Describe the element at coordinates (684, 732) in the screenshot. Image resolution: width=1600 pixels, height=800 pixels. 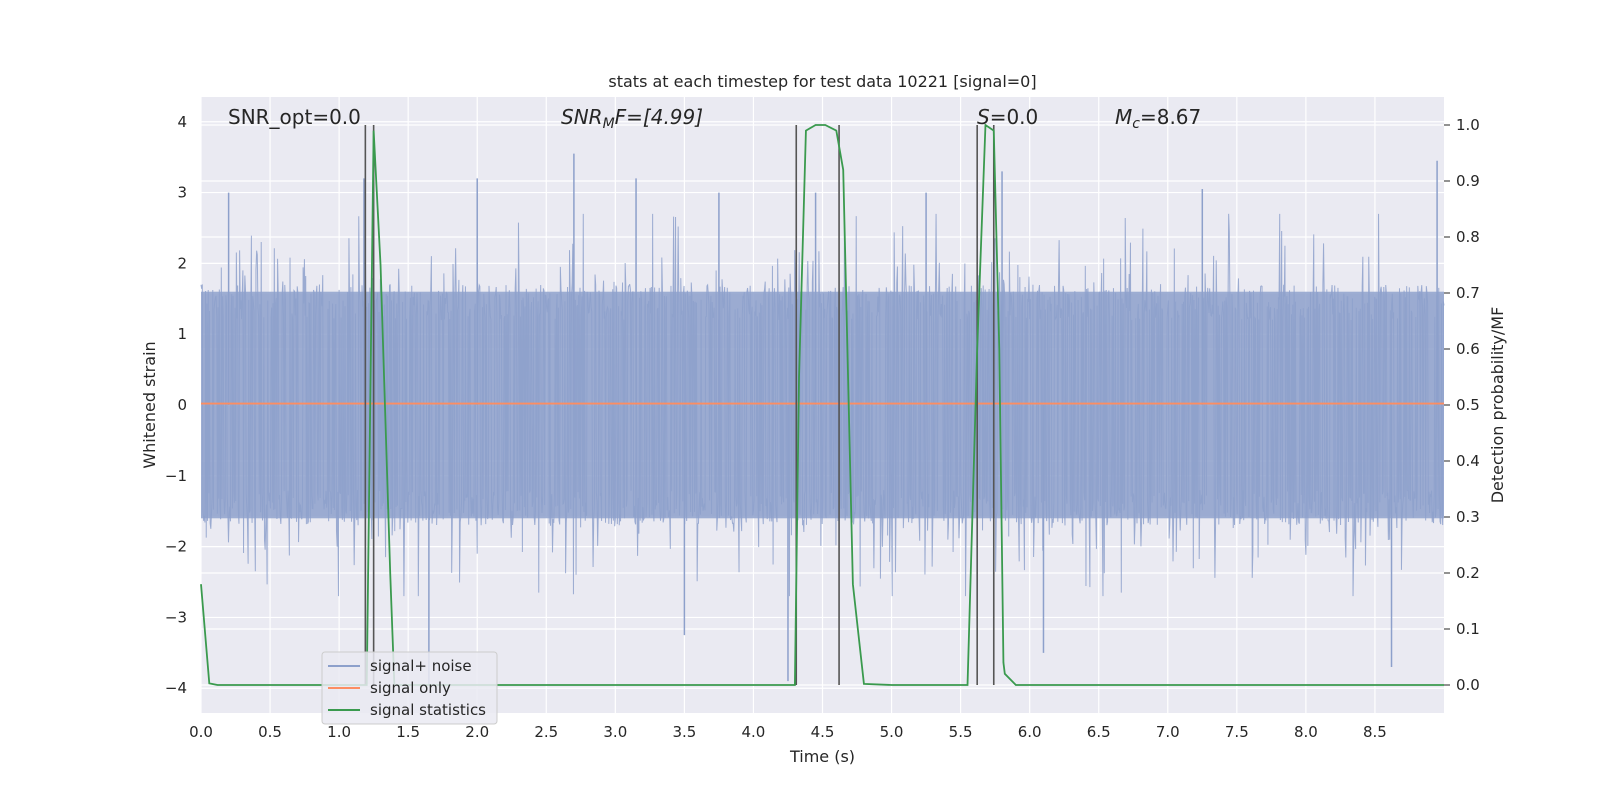
I see `x-tick-label: 3.5` at that location.